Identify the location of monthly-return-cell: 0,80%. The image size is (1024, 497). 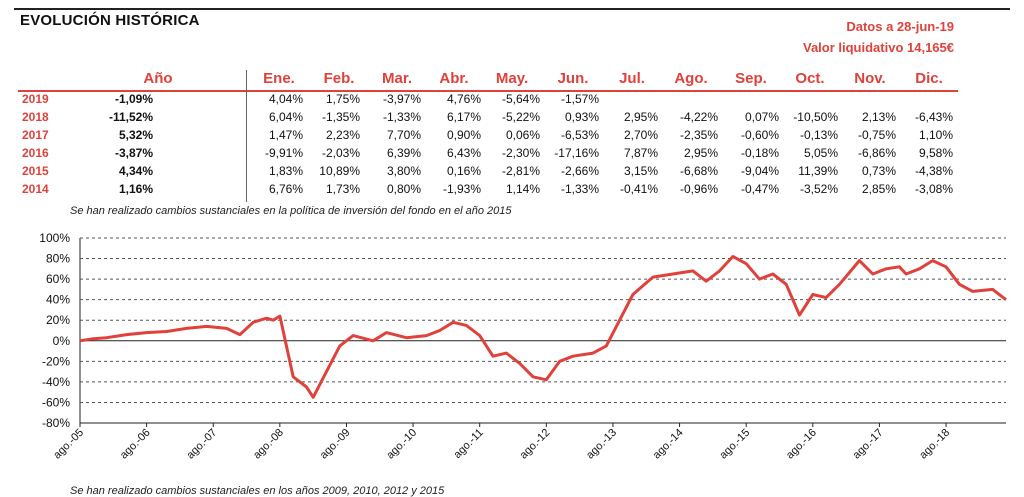
(403, 189).